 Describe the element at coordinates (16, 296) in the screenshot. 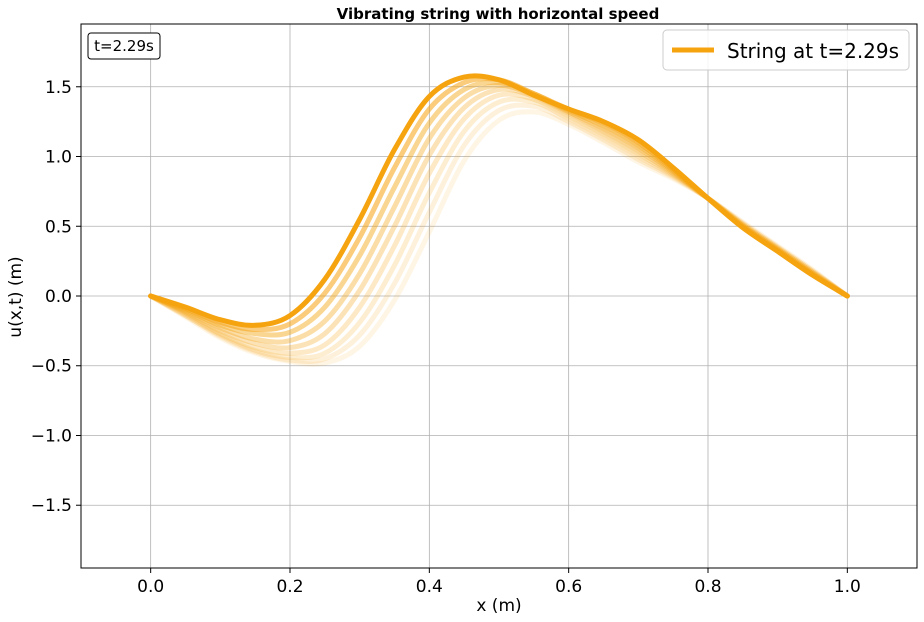

I see `y-axis-label: u(x,t) (m)` at that location.